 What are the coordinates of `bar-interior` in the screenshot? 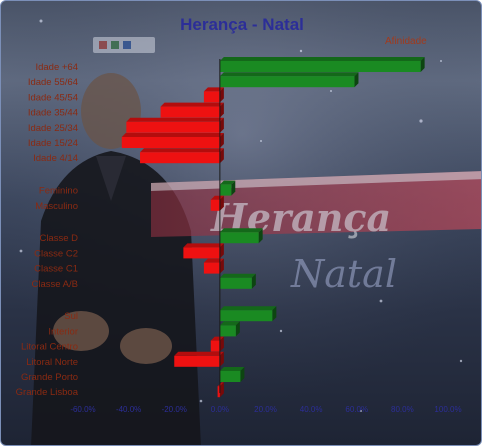 It's located at (227, 331).